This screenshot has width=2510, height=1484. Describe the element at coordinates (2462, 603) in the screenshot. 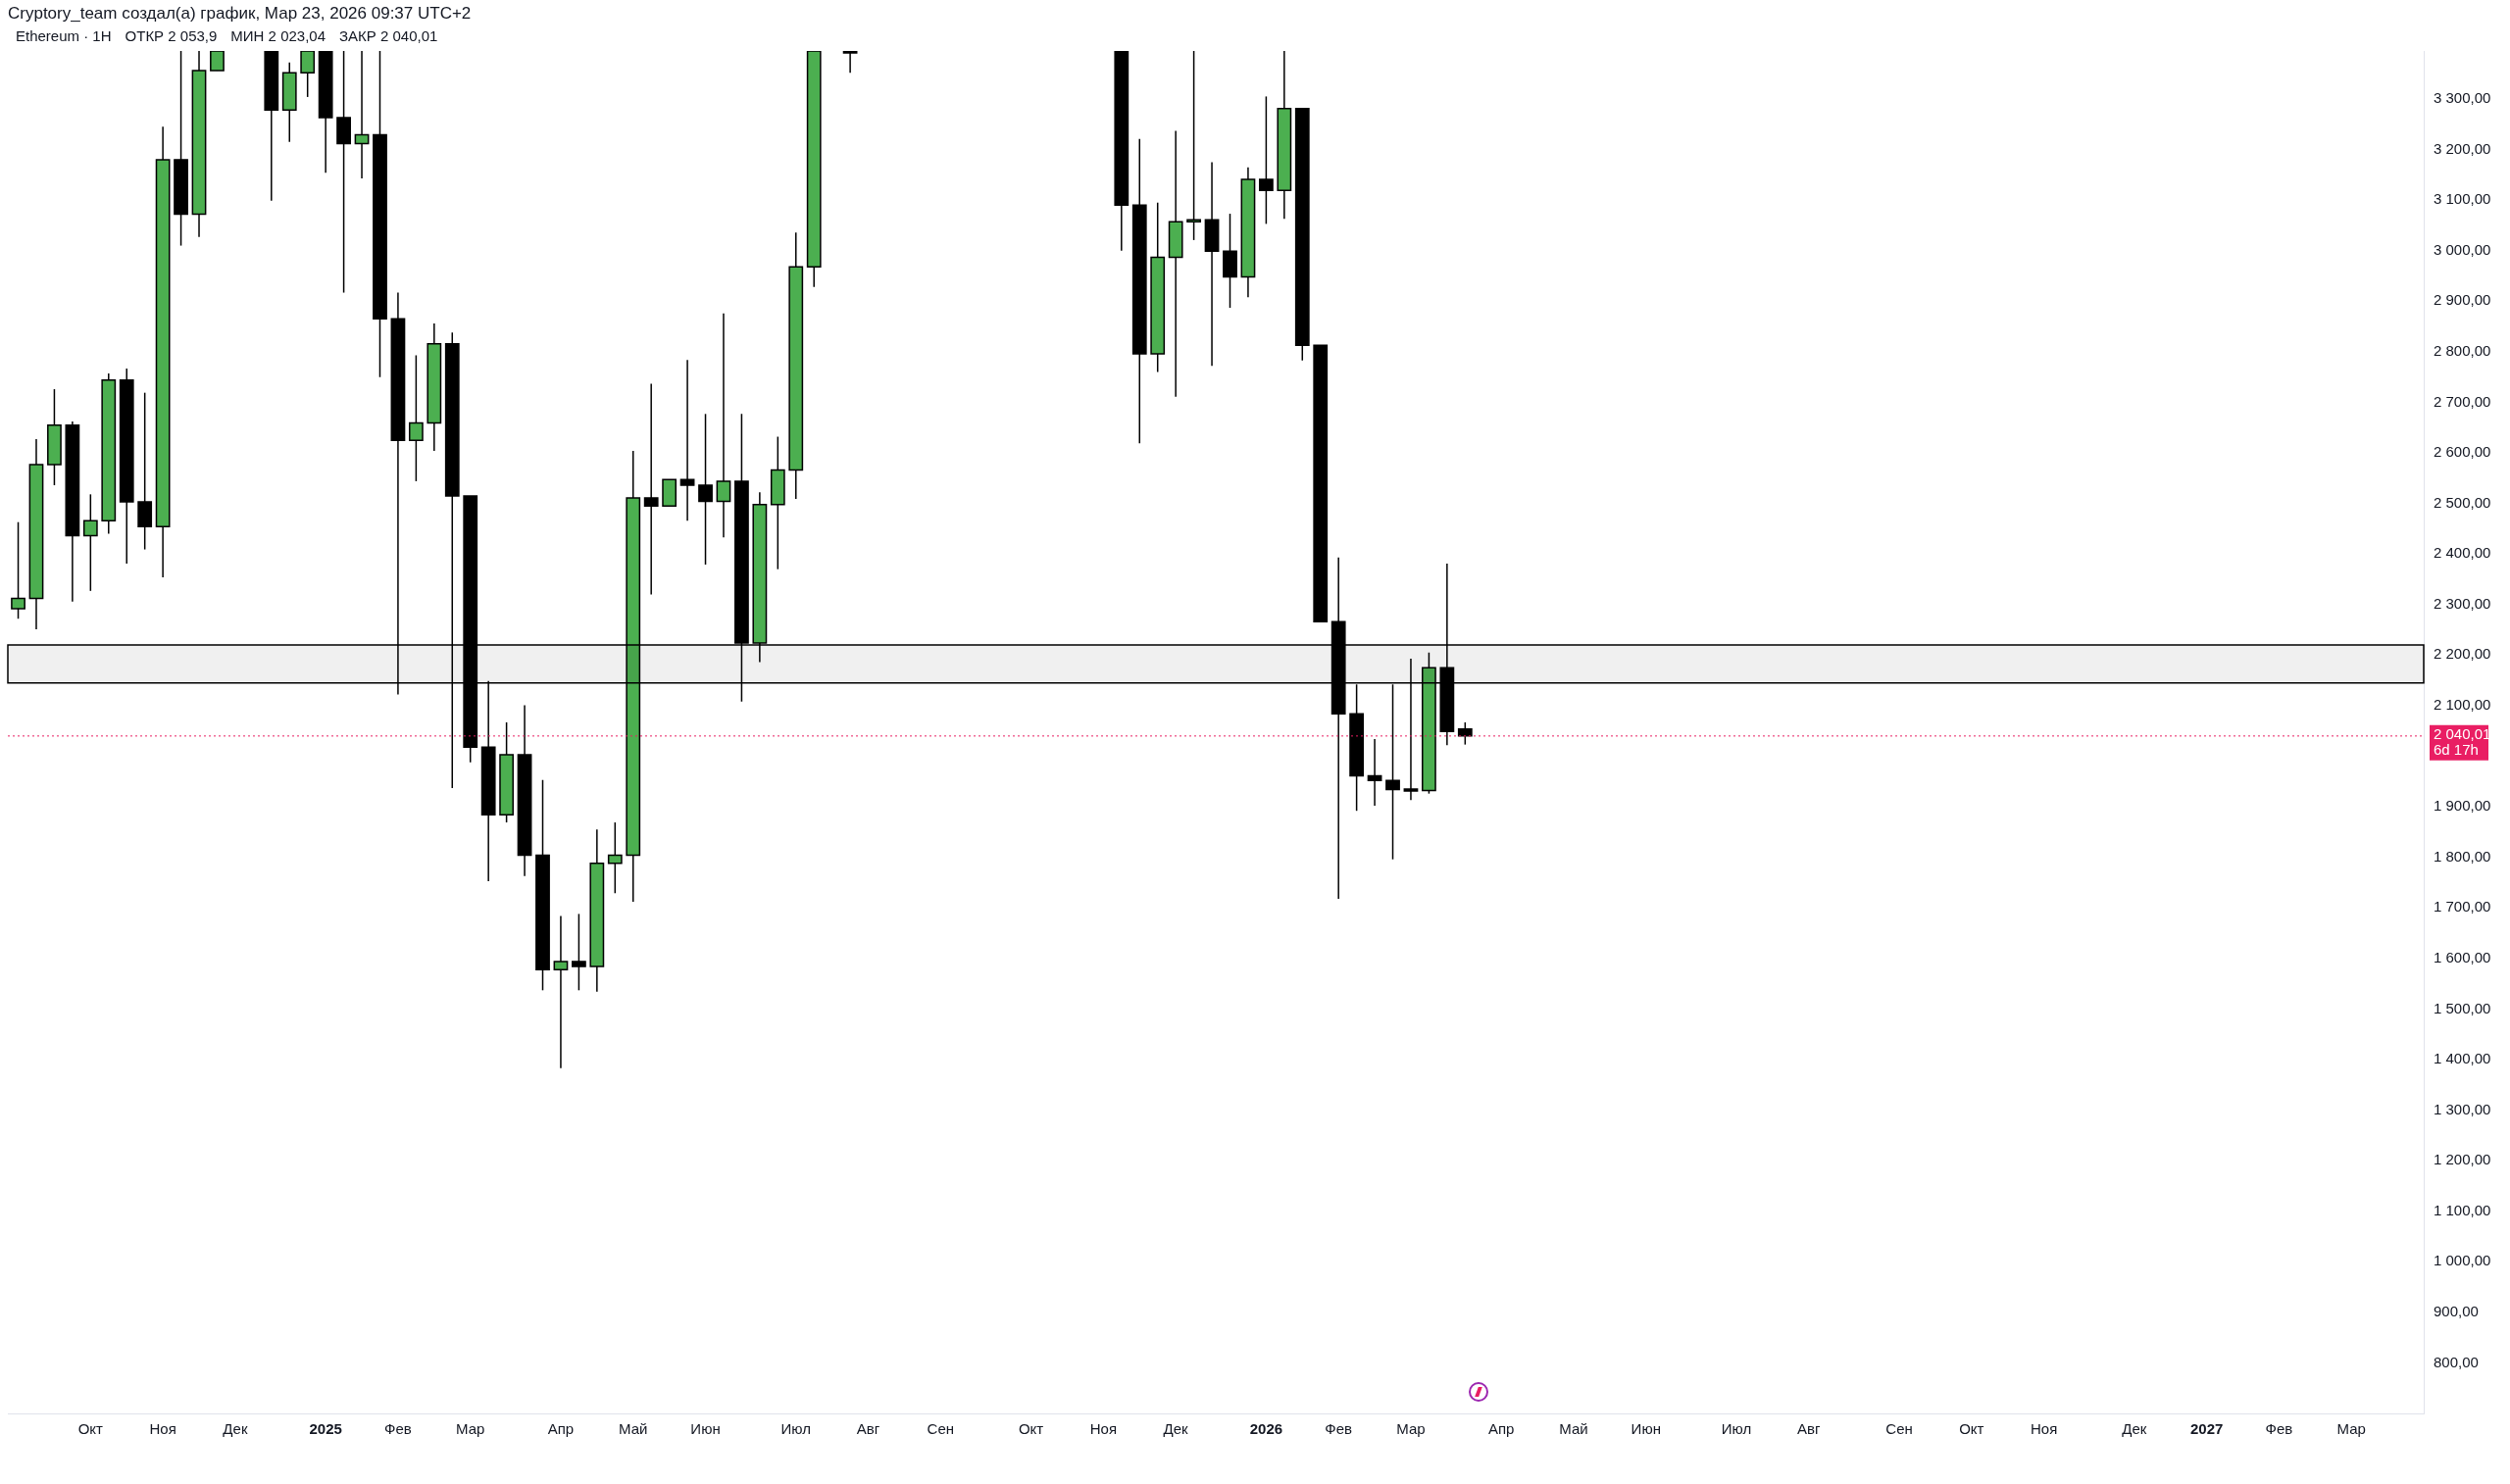

I see `y-tick-label: 2 300,00` at that location.